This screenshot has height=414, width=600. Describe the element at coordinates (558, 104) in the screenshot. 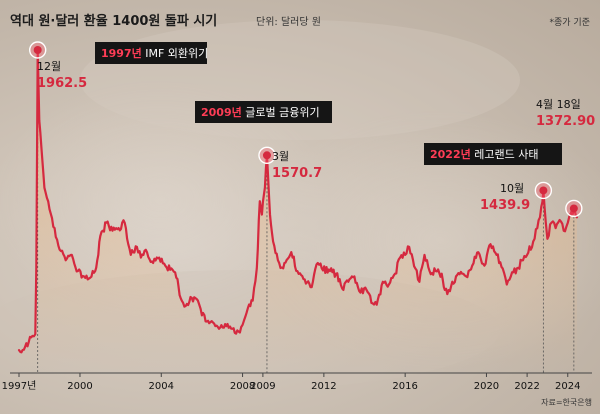

I see `peak-label-2024: 4월 18일` at that location.